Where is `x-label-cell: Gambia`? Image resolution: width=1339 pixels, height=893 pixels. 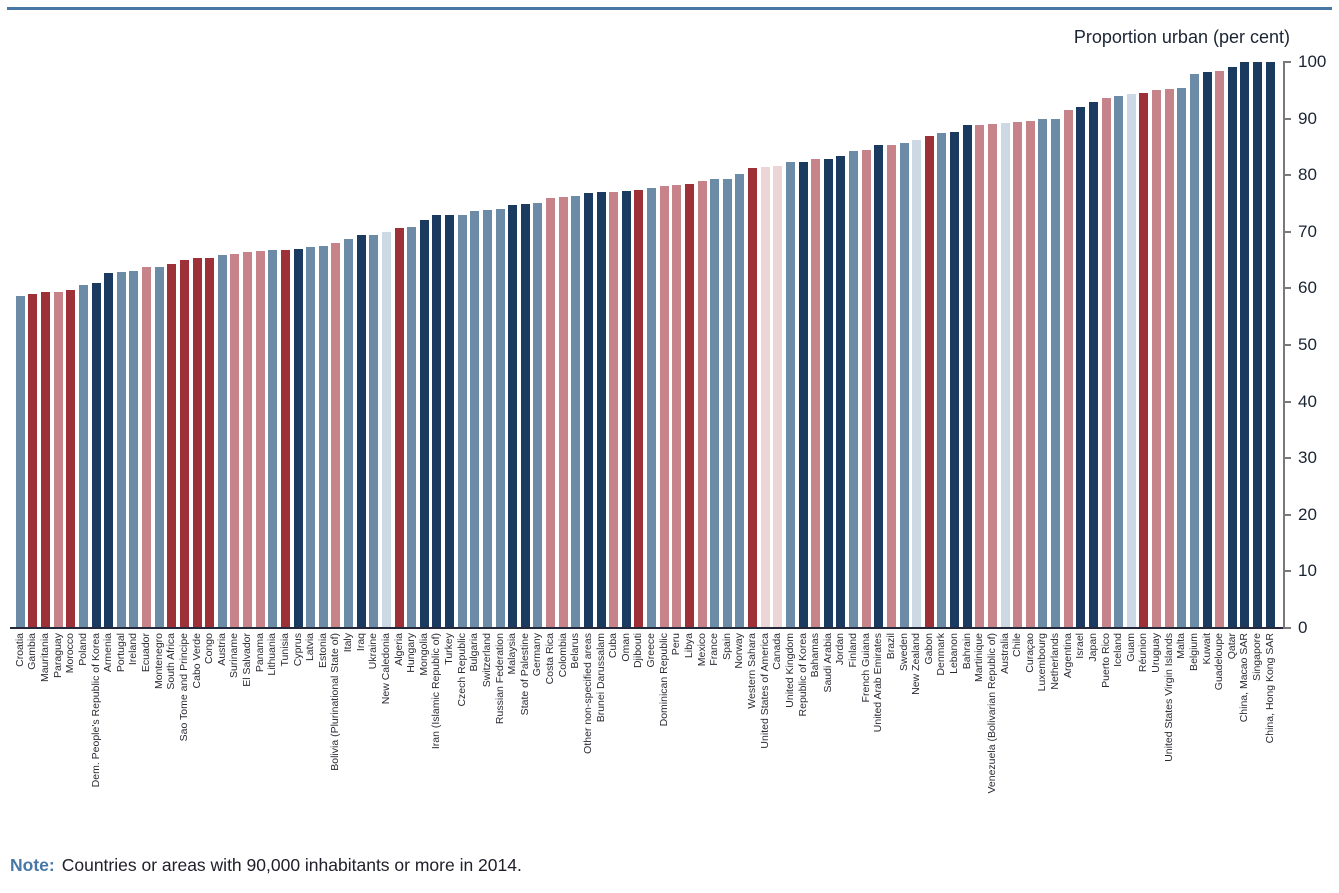
x-label-cell: Gambia is located at coordinates (33, 758).